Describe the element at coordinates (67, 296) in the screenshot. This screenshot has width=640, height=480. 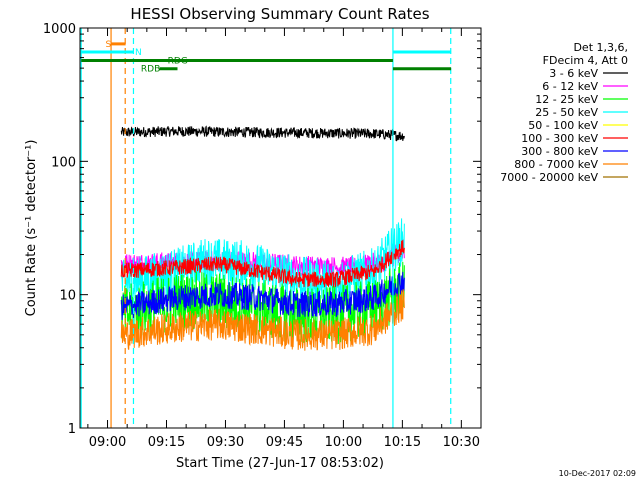
I see `y-tick-label: 10` at that location.